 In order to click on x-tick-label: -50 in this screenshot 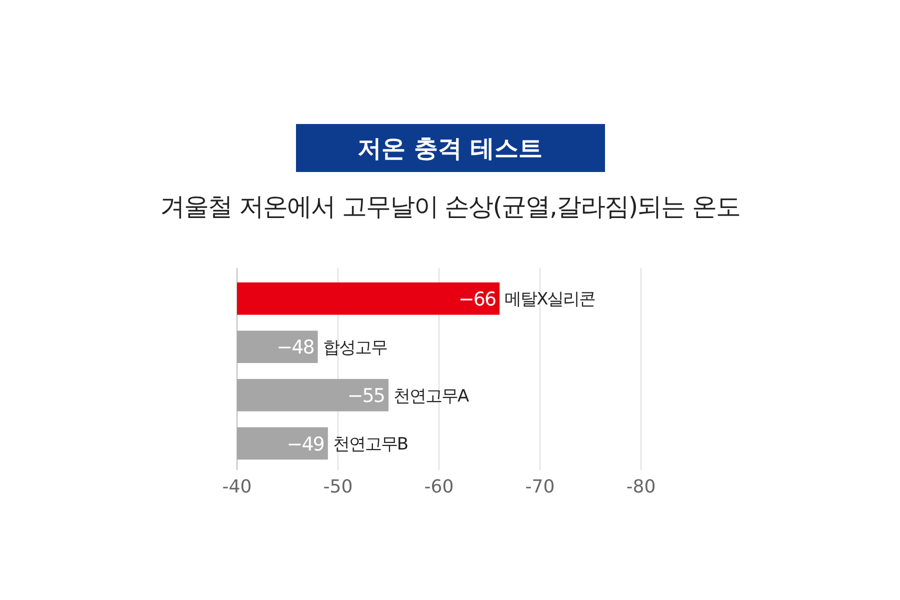, I will do `click(338, 487)`.